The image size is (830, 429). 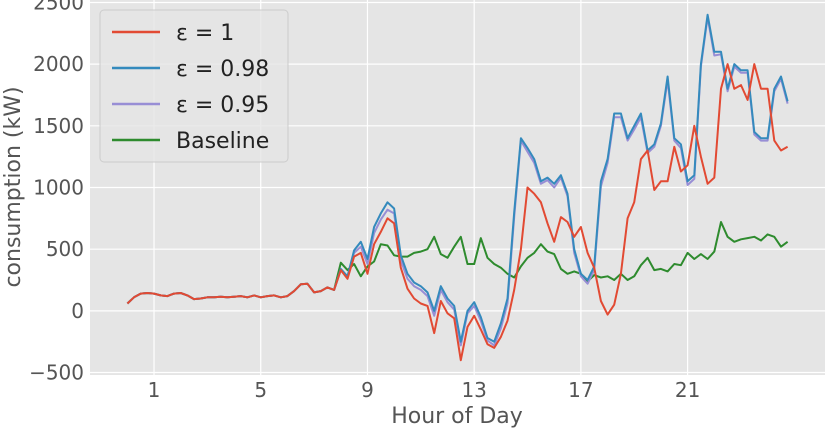 I want to click on y-tick-label: −500, so click(x=56, y=373).